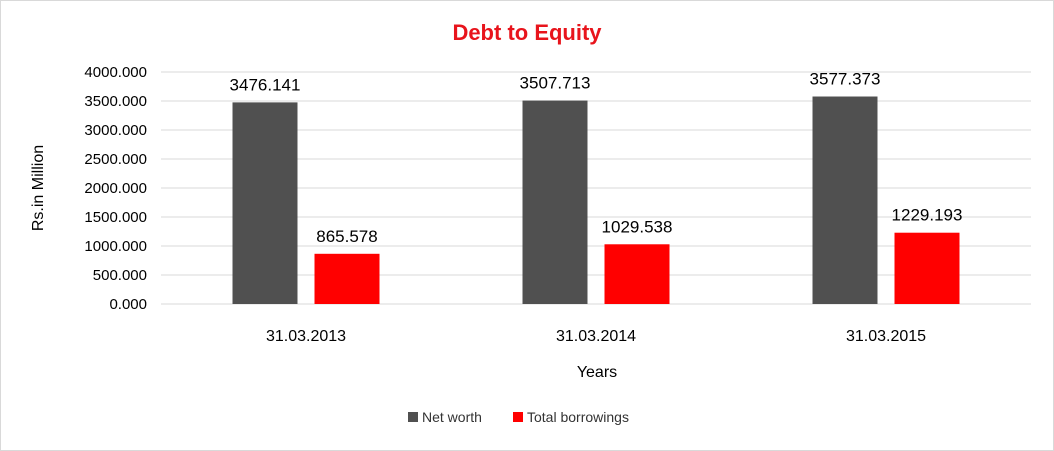 This screenshot has width=1054, height=451. Describe the element at coordinates (527, 32) in the screenshot. I see `chart-title: Debt to Equity` at that location.